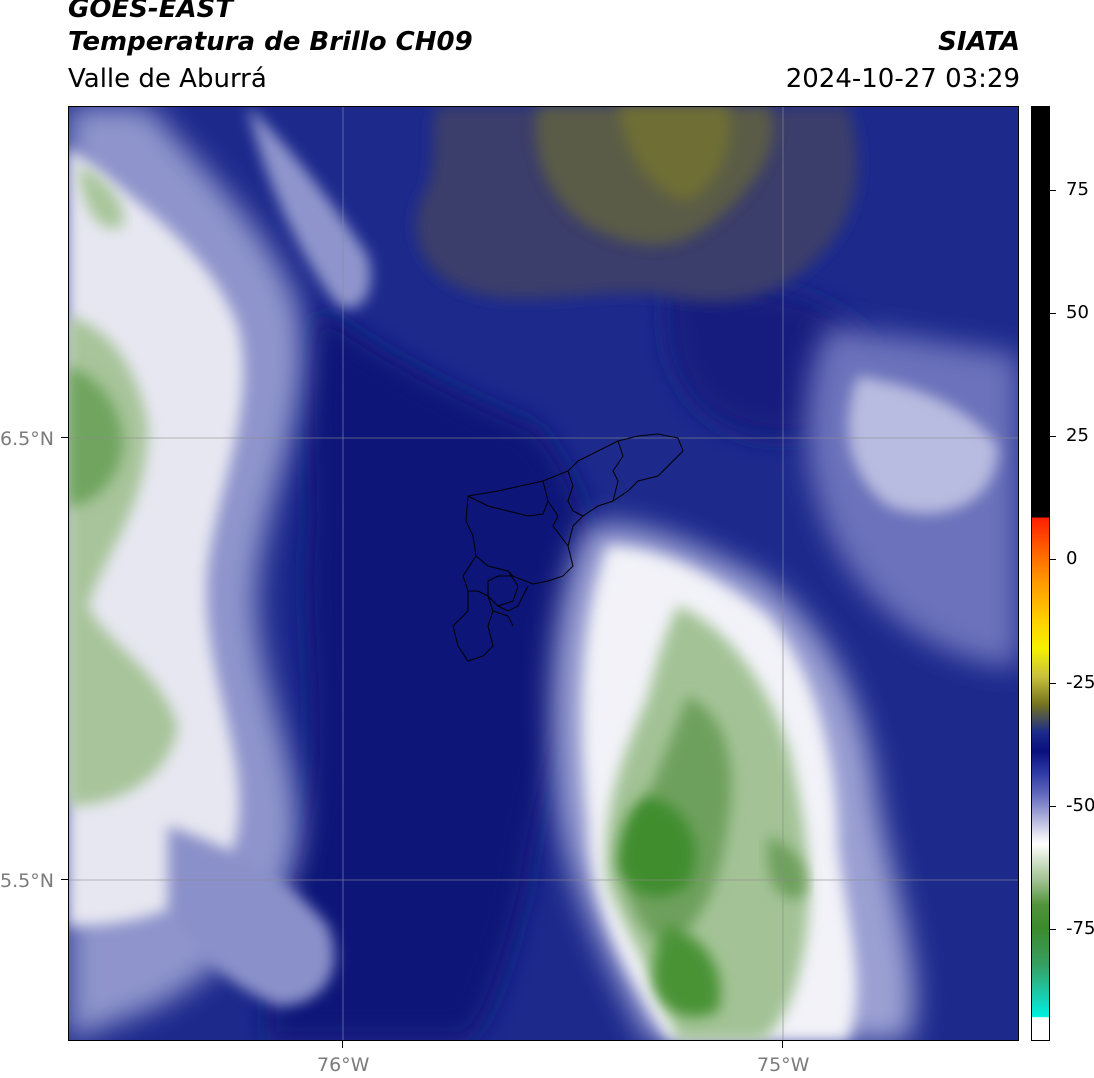 The height and width of the screenshot is (1078, 1094). What do you see at coordinates (558, 523) in the screenshot?
I see `boundary-copacabana` at bounding box center [558, 523].